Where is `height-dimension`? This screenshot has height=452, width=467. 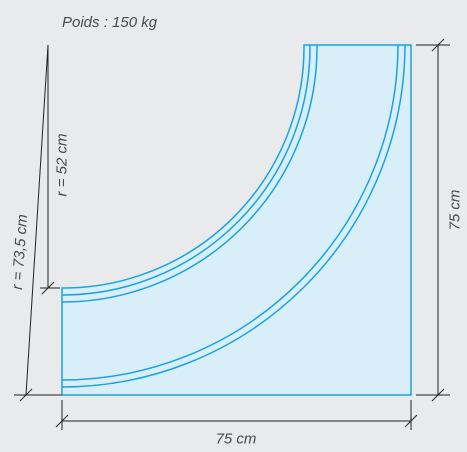
height-dimension is located at coordinates (433, 220).